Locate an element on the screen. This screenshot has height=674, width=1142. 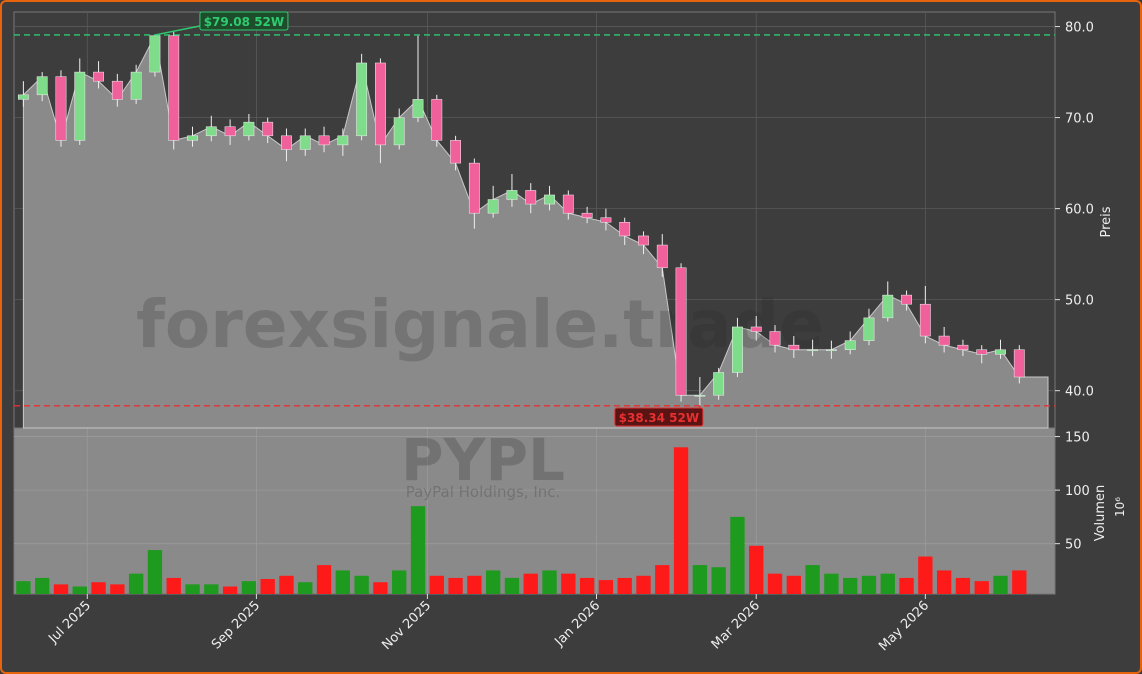
annotation-arrow is located at coordinates (177, 30).